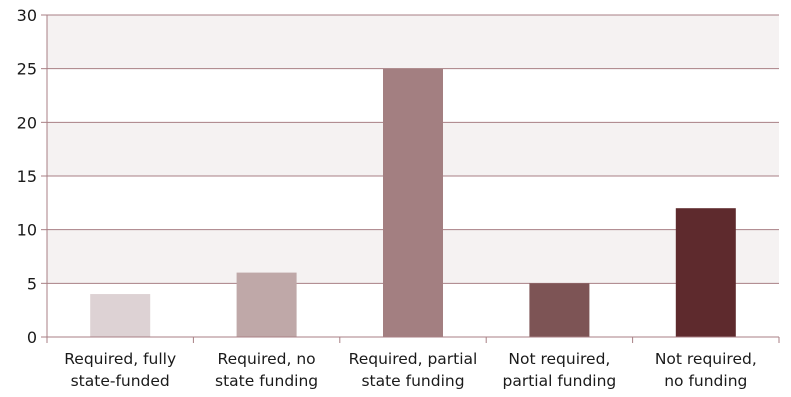 The image size is (791, 397). Describe the element at coordinates (560, 370) in the screenshot. I see `category-label: Not required, partial funding` at that location.